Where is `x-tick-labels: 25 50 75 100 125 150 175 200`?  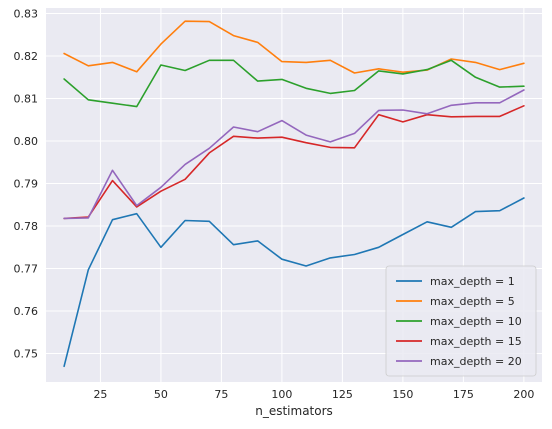 x-tick-labels: 25 50 75 100 125 150 175 200 is located at coordinates (313, 394).